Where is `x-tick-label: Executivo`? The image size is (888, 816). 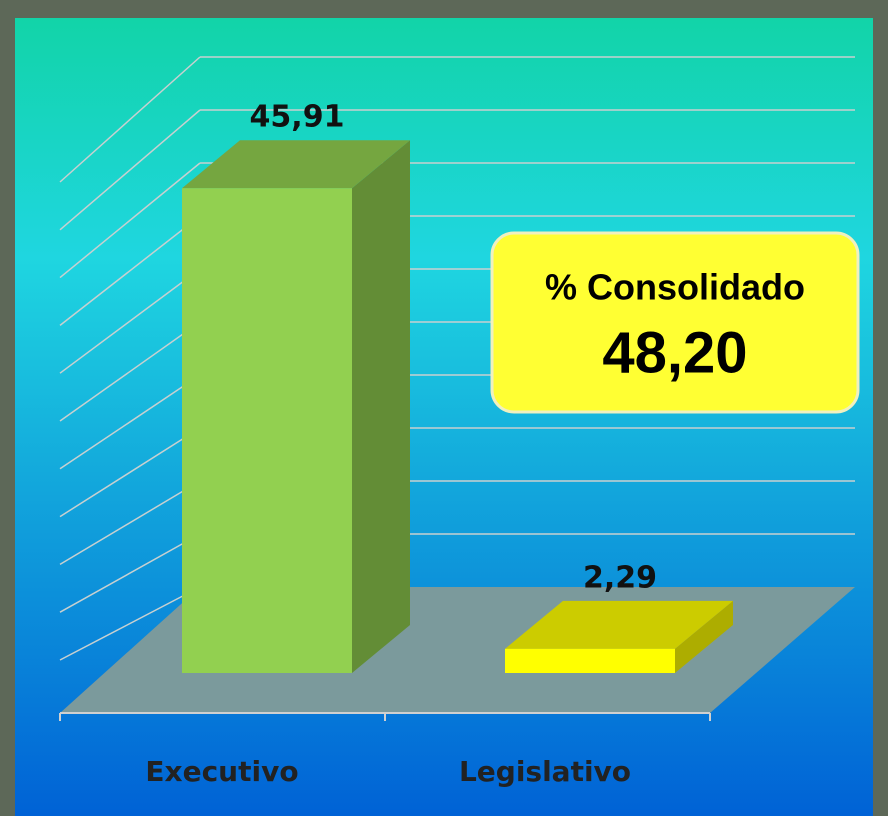
x-tick-label: Executivo is located at coordinates (221, 771).